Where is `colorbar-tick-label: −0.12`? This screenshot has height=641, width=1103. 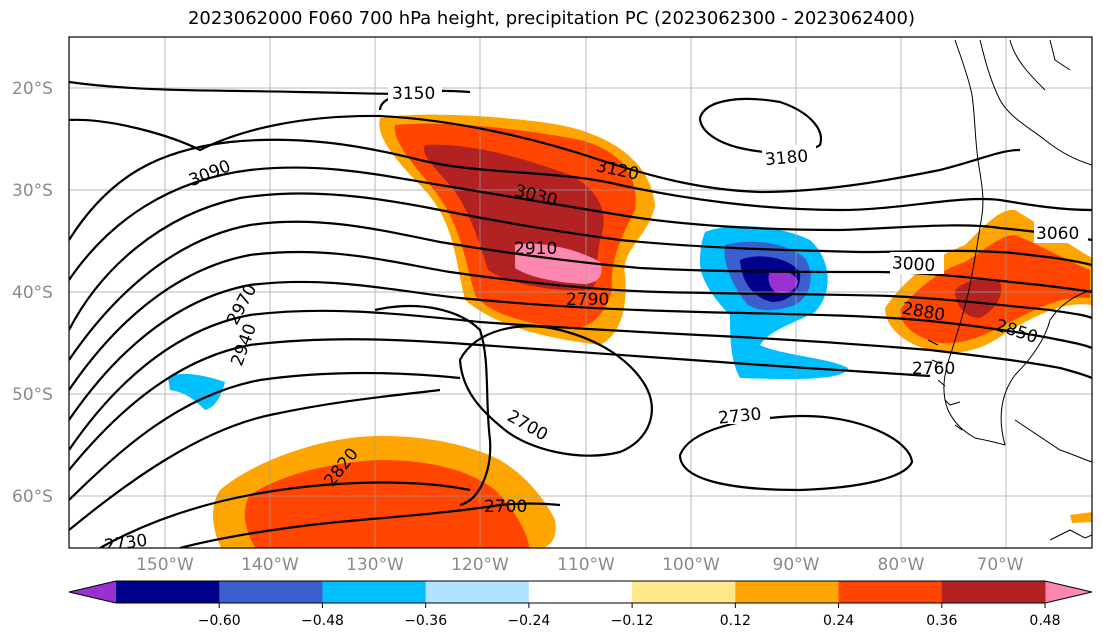 colorbar-tick-label: −0.12 is located at coordinates (632, 621).